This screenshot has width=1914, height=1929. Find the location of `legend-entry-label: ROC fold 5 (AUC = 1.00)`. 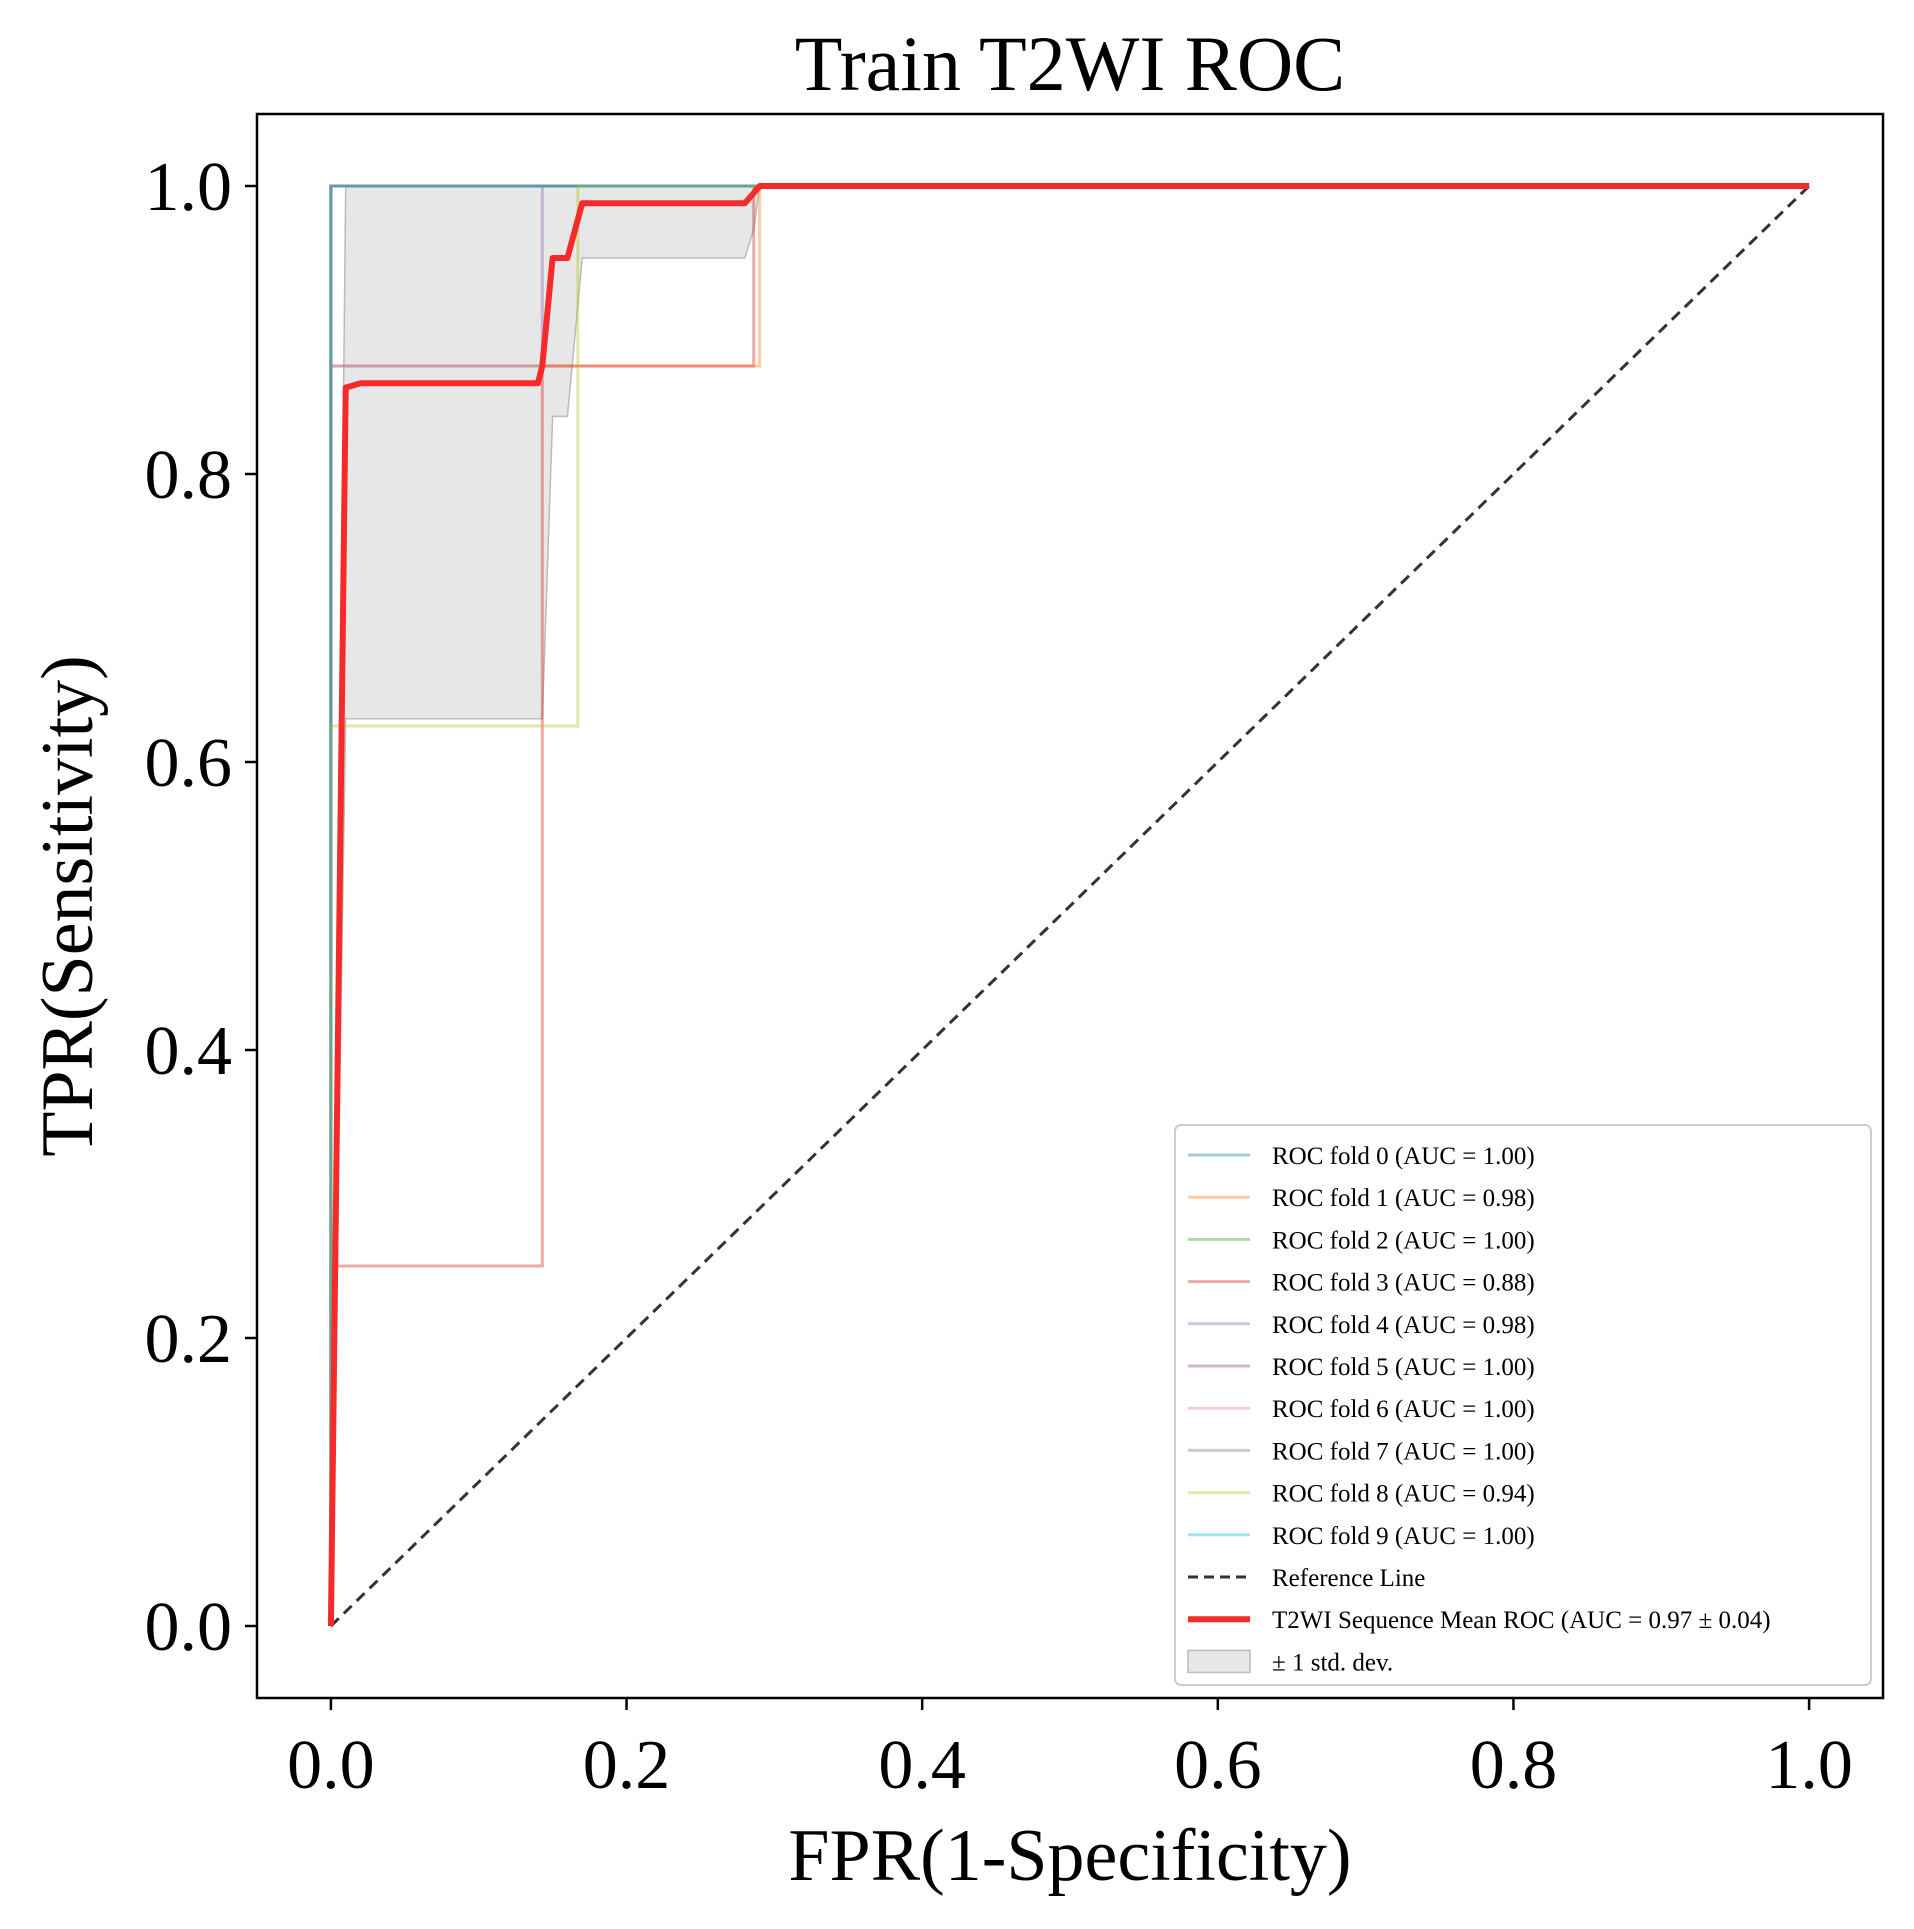

legend-entry-label: ROC fold 5 (AUC = 1.00) is located at coordinates (1403, 1367).